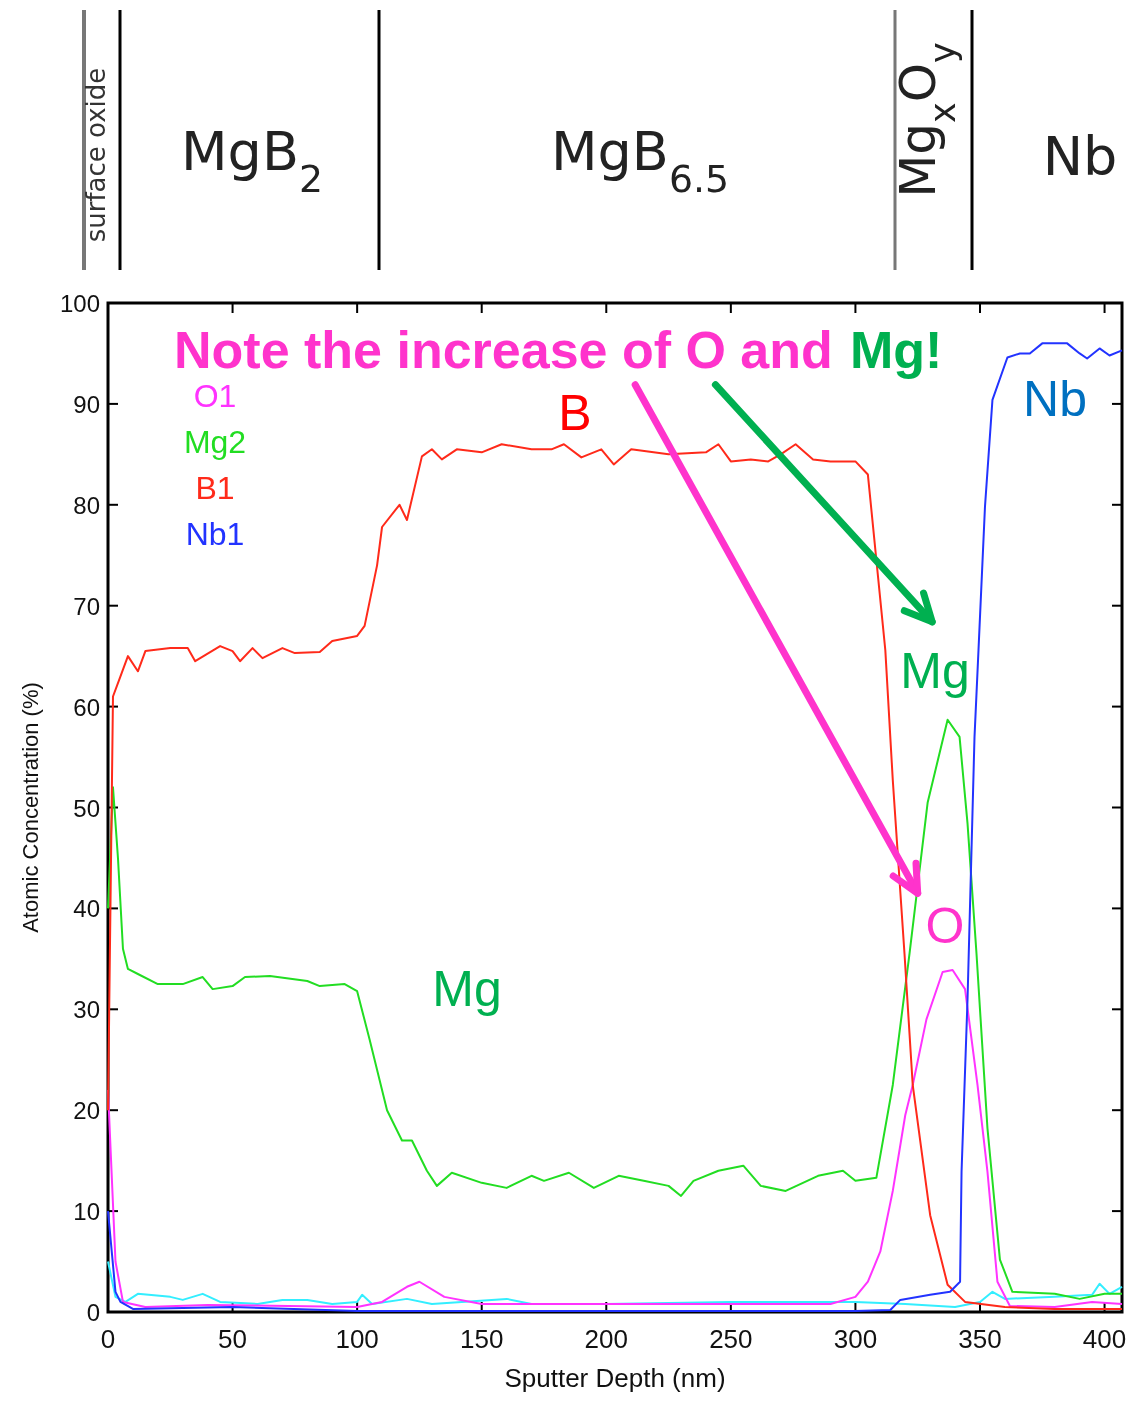  Describe the element at coordinates (233, 1339) in the screenshot. I see `x-tick-label: 50` at that location.